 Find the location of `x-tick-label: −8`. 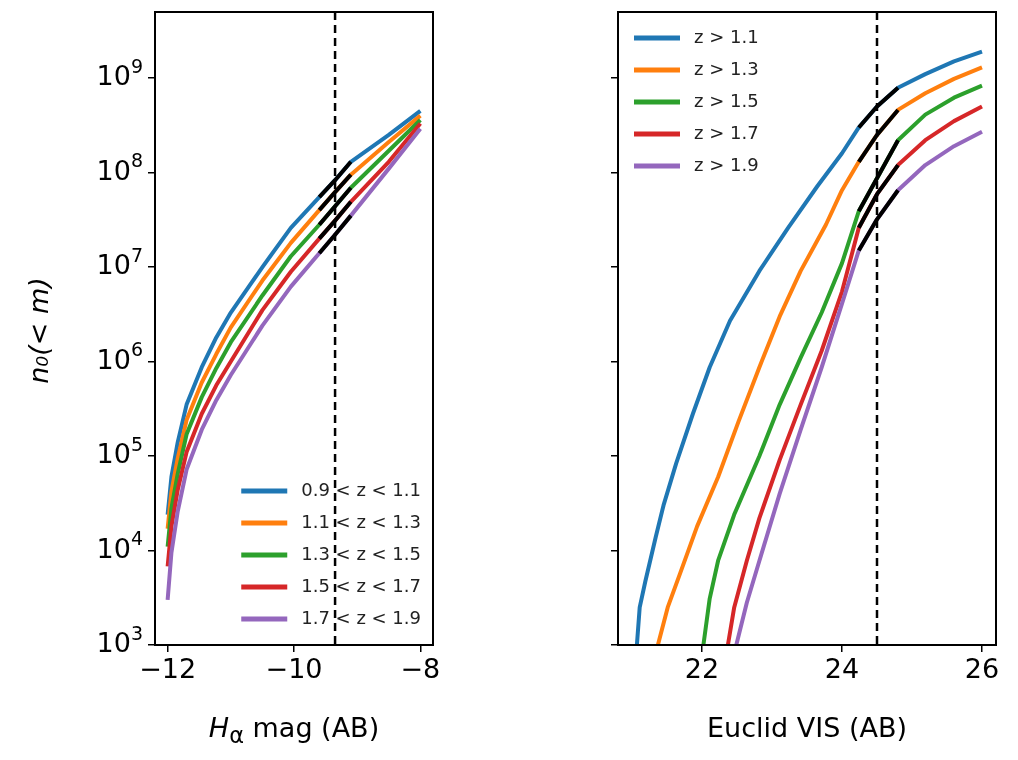

x-tick-label: −8 is located at coordinates (420, 669).